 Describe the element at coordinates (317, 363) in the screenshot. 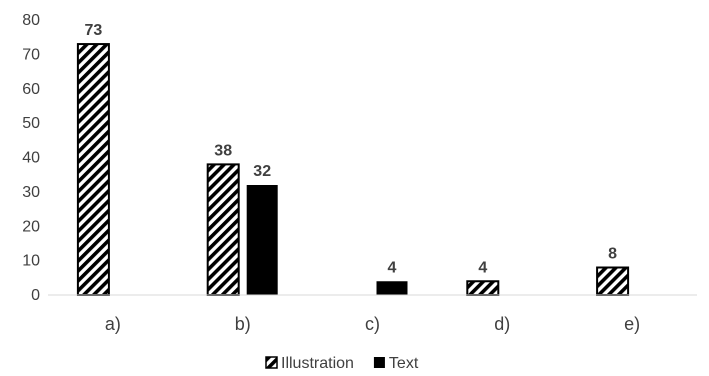

I see `legend-label-illustration: Illustration` at that location.